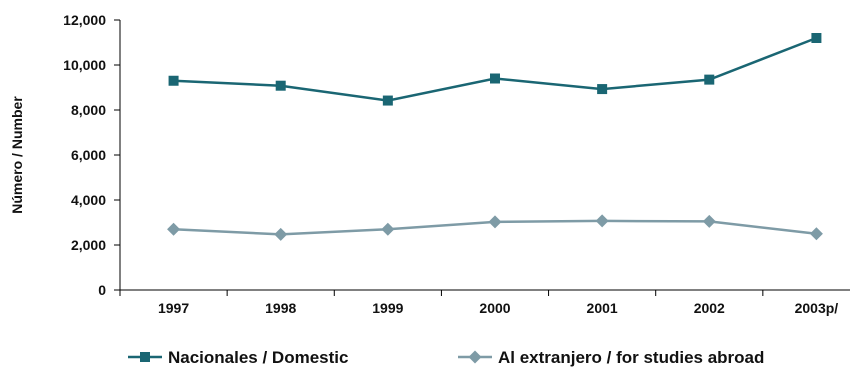 This screenshot has height=372, width=851. I want to click on series-abroad, so click(495, 227).